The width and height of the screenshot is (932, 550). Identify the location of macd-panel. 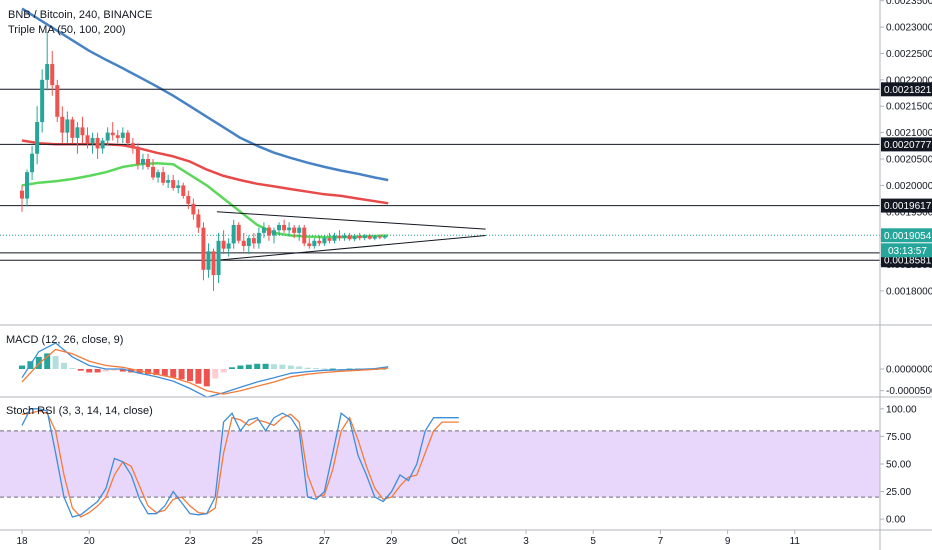
(204, 370).